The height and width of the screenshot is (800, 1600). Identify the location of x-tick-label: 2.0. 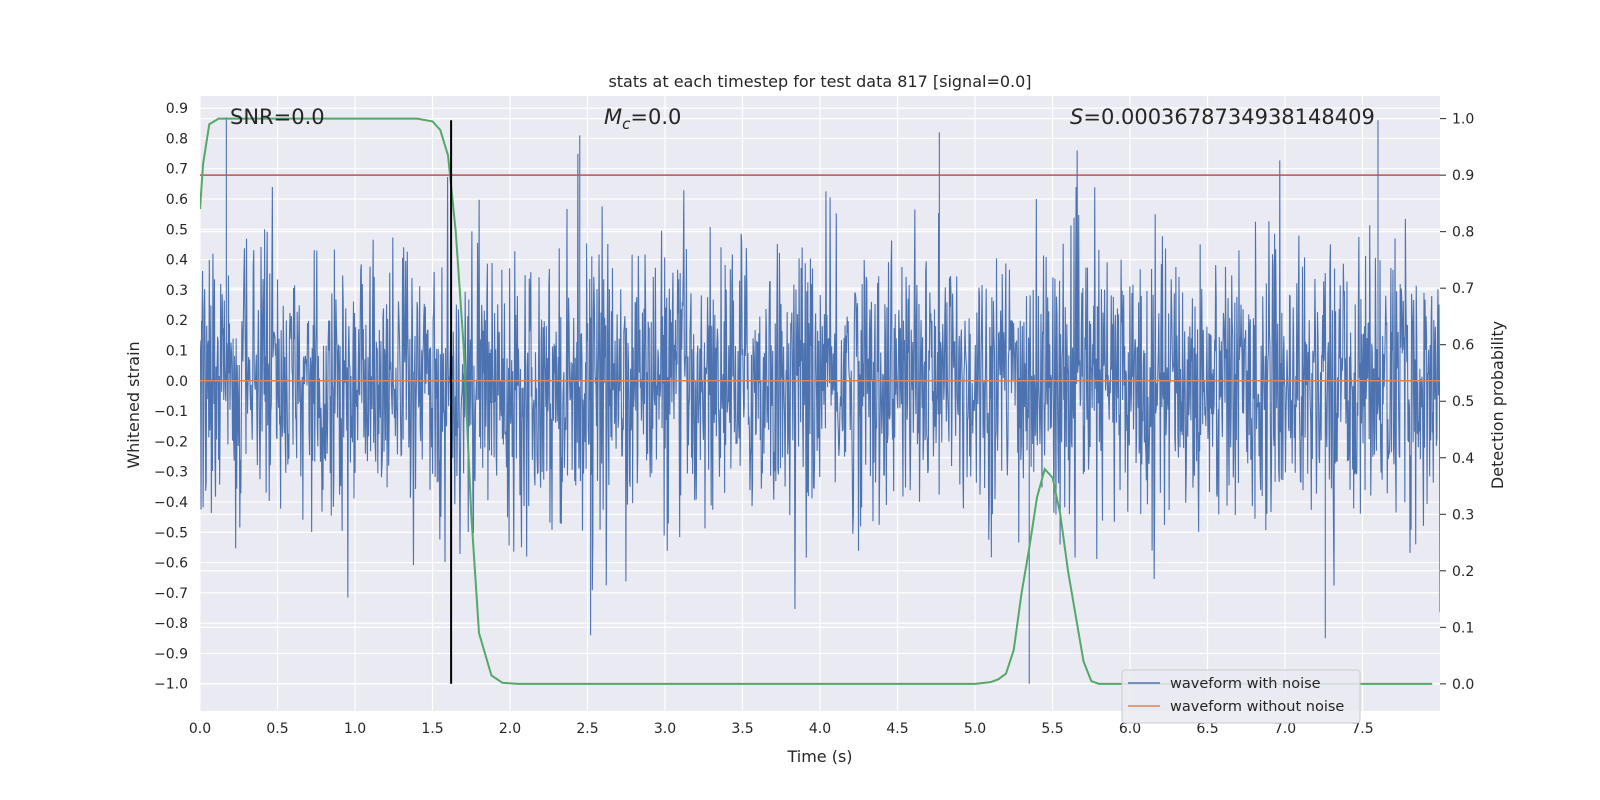
(510, 729).